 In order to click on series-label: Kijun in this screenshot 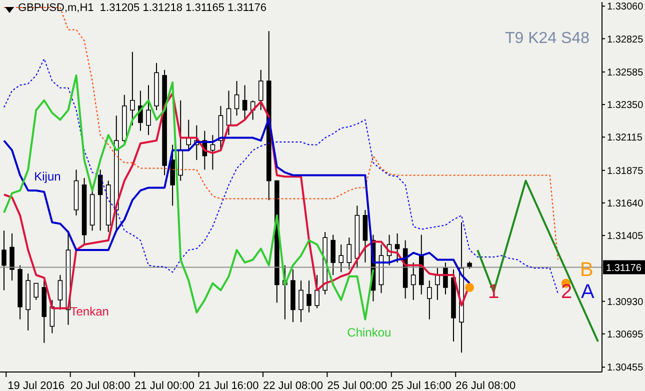, I will do `click(47, 176)`.